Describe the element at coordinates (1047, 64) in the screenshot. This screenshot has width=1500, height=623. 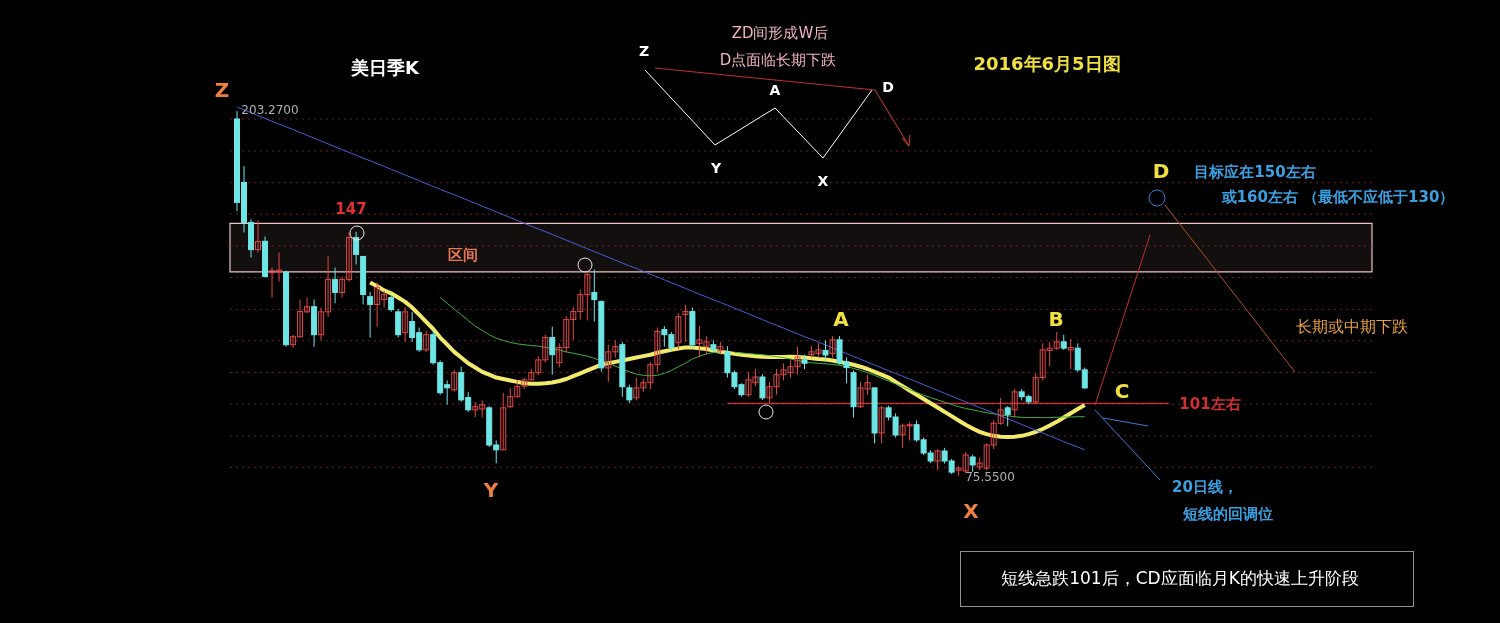
I see `chart-subtitle: 2016年6月5日图` at that location.